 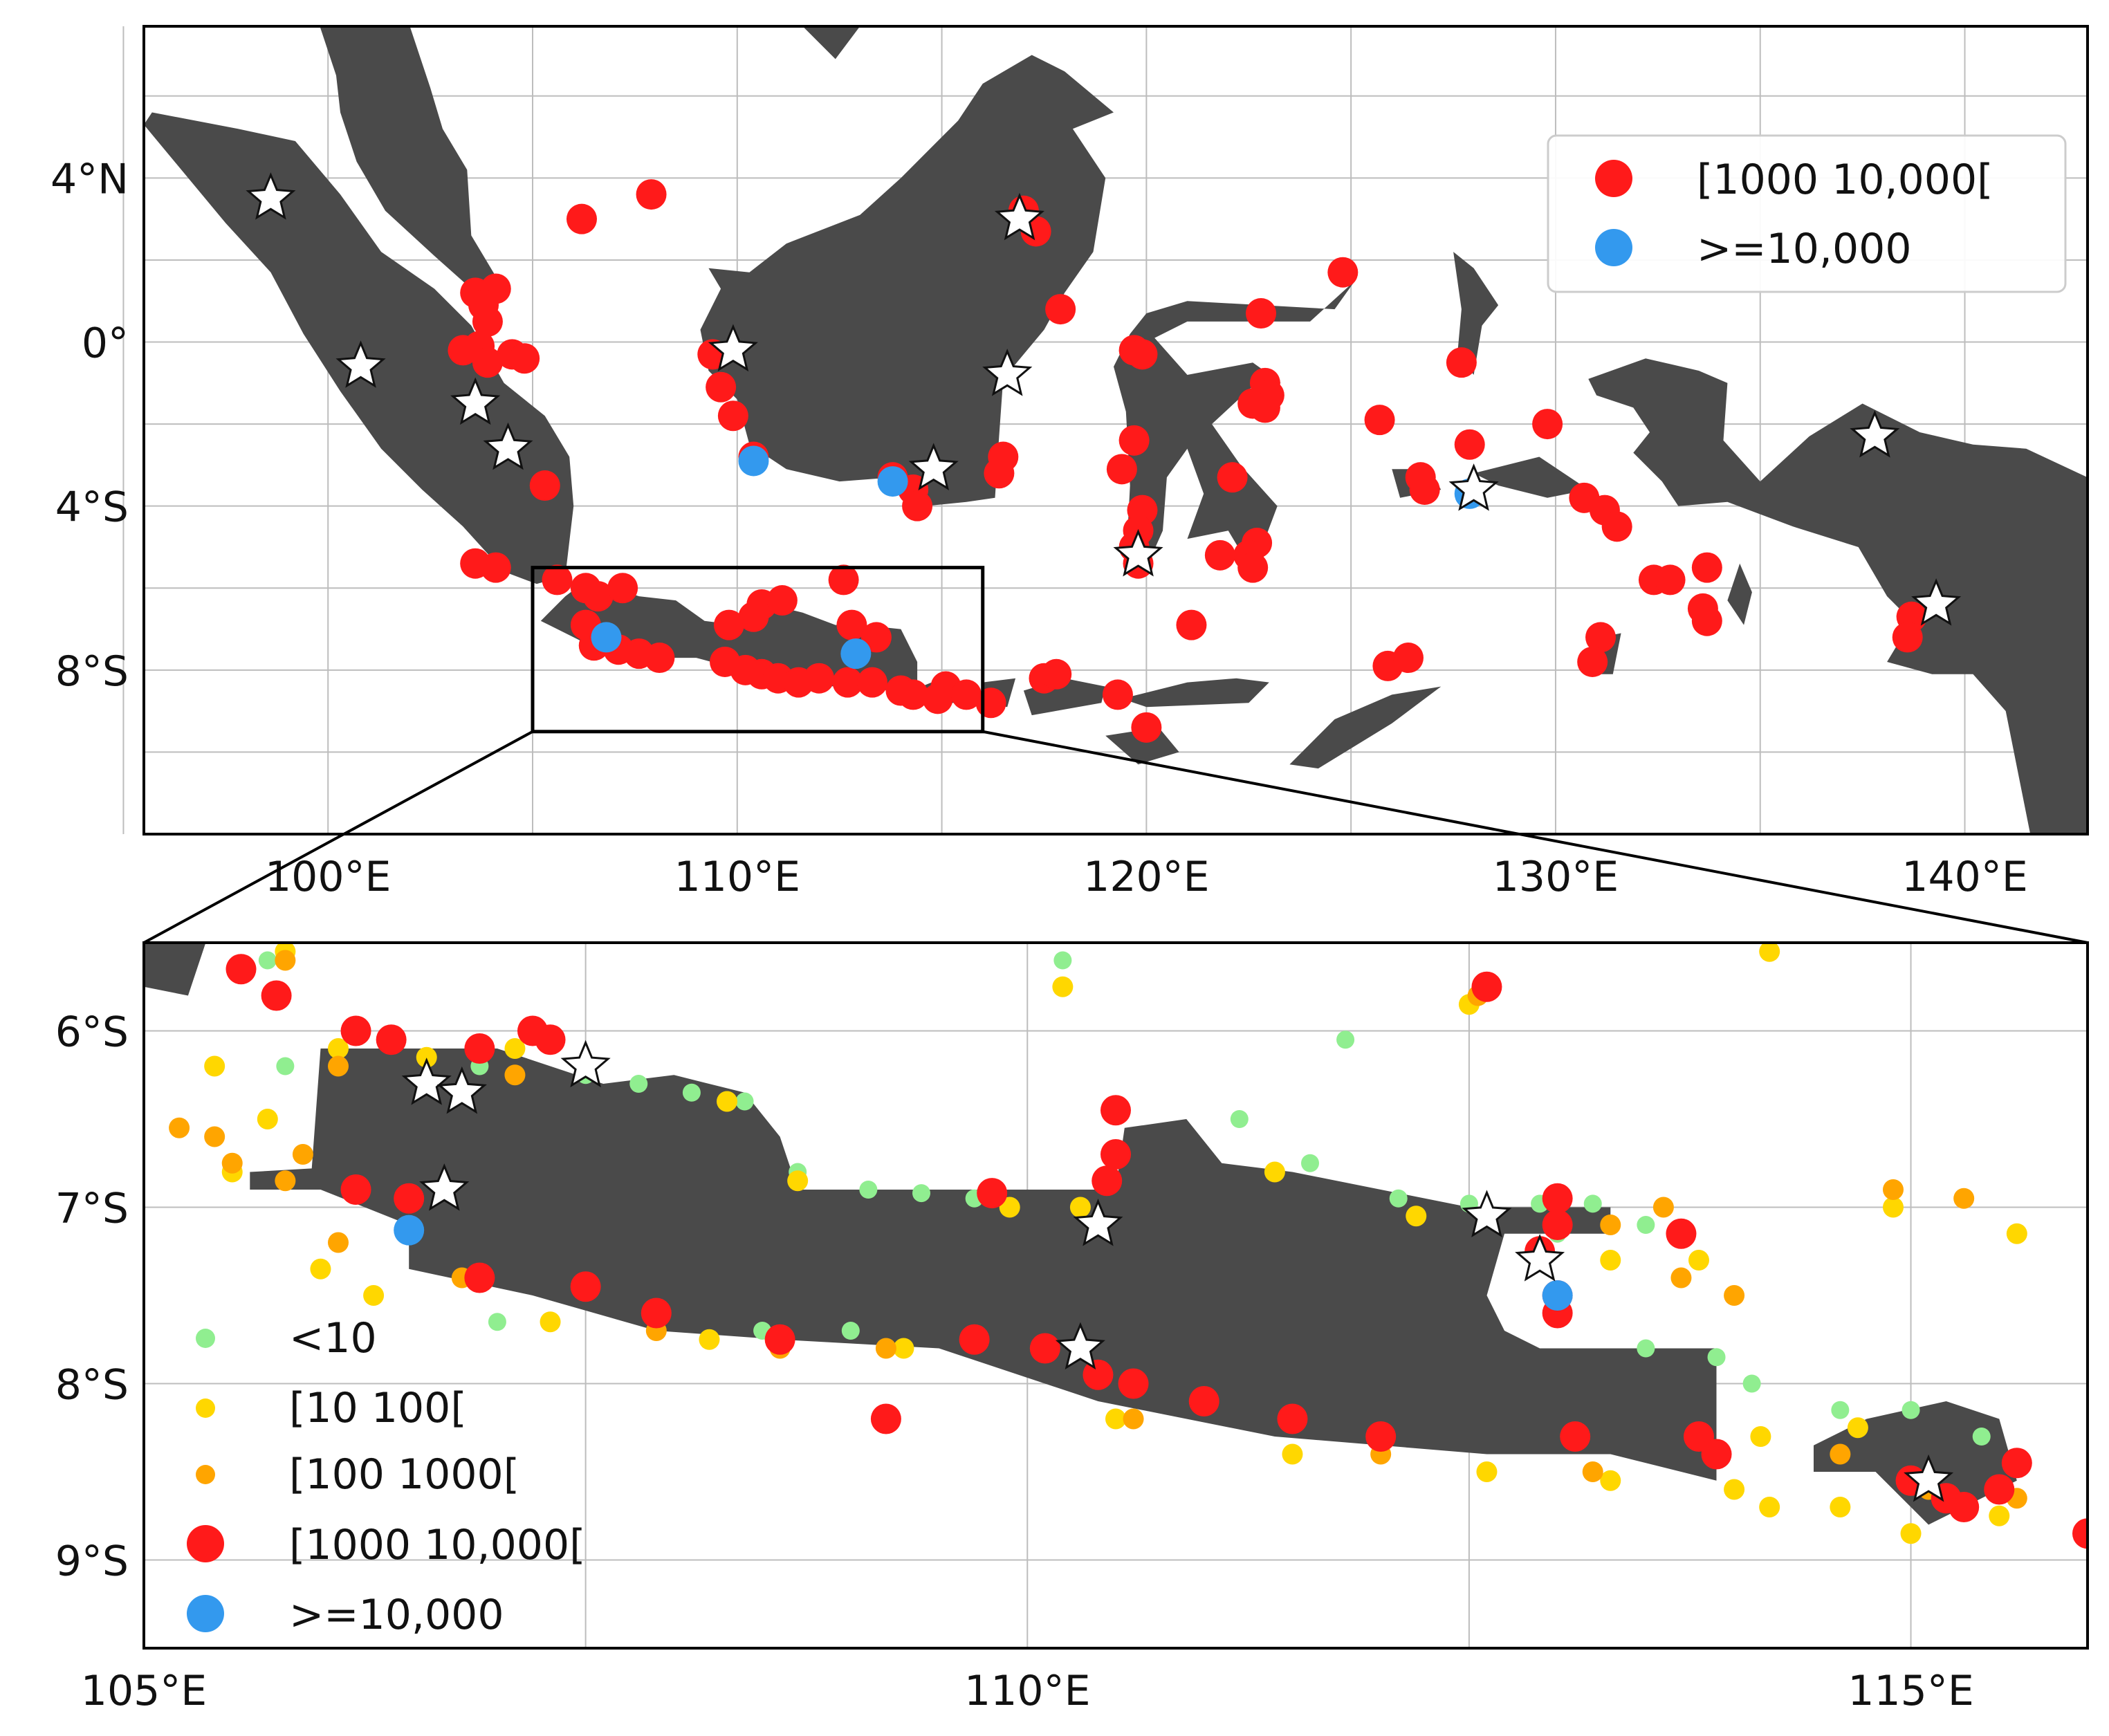 What do you see at coordinates (737, 877) in the screenshot?
I see `x-tick-label: 110°E` at bounding box center [737, 877].